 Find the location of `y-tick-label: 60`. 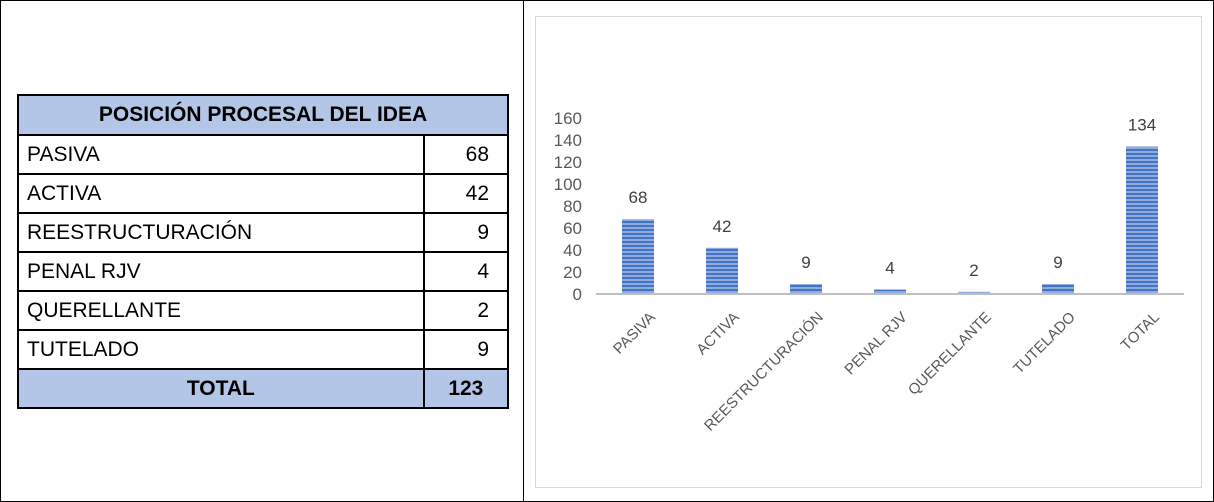

y-tick-label: 60 is located at coordinates (572, 228).